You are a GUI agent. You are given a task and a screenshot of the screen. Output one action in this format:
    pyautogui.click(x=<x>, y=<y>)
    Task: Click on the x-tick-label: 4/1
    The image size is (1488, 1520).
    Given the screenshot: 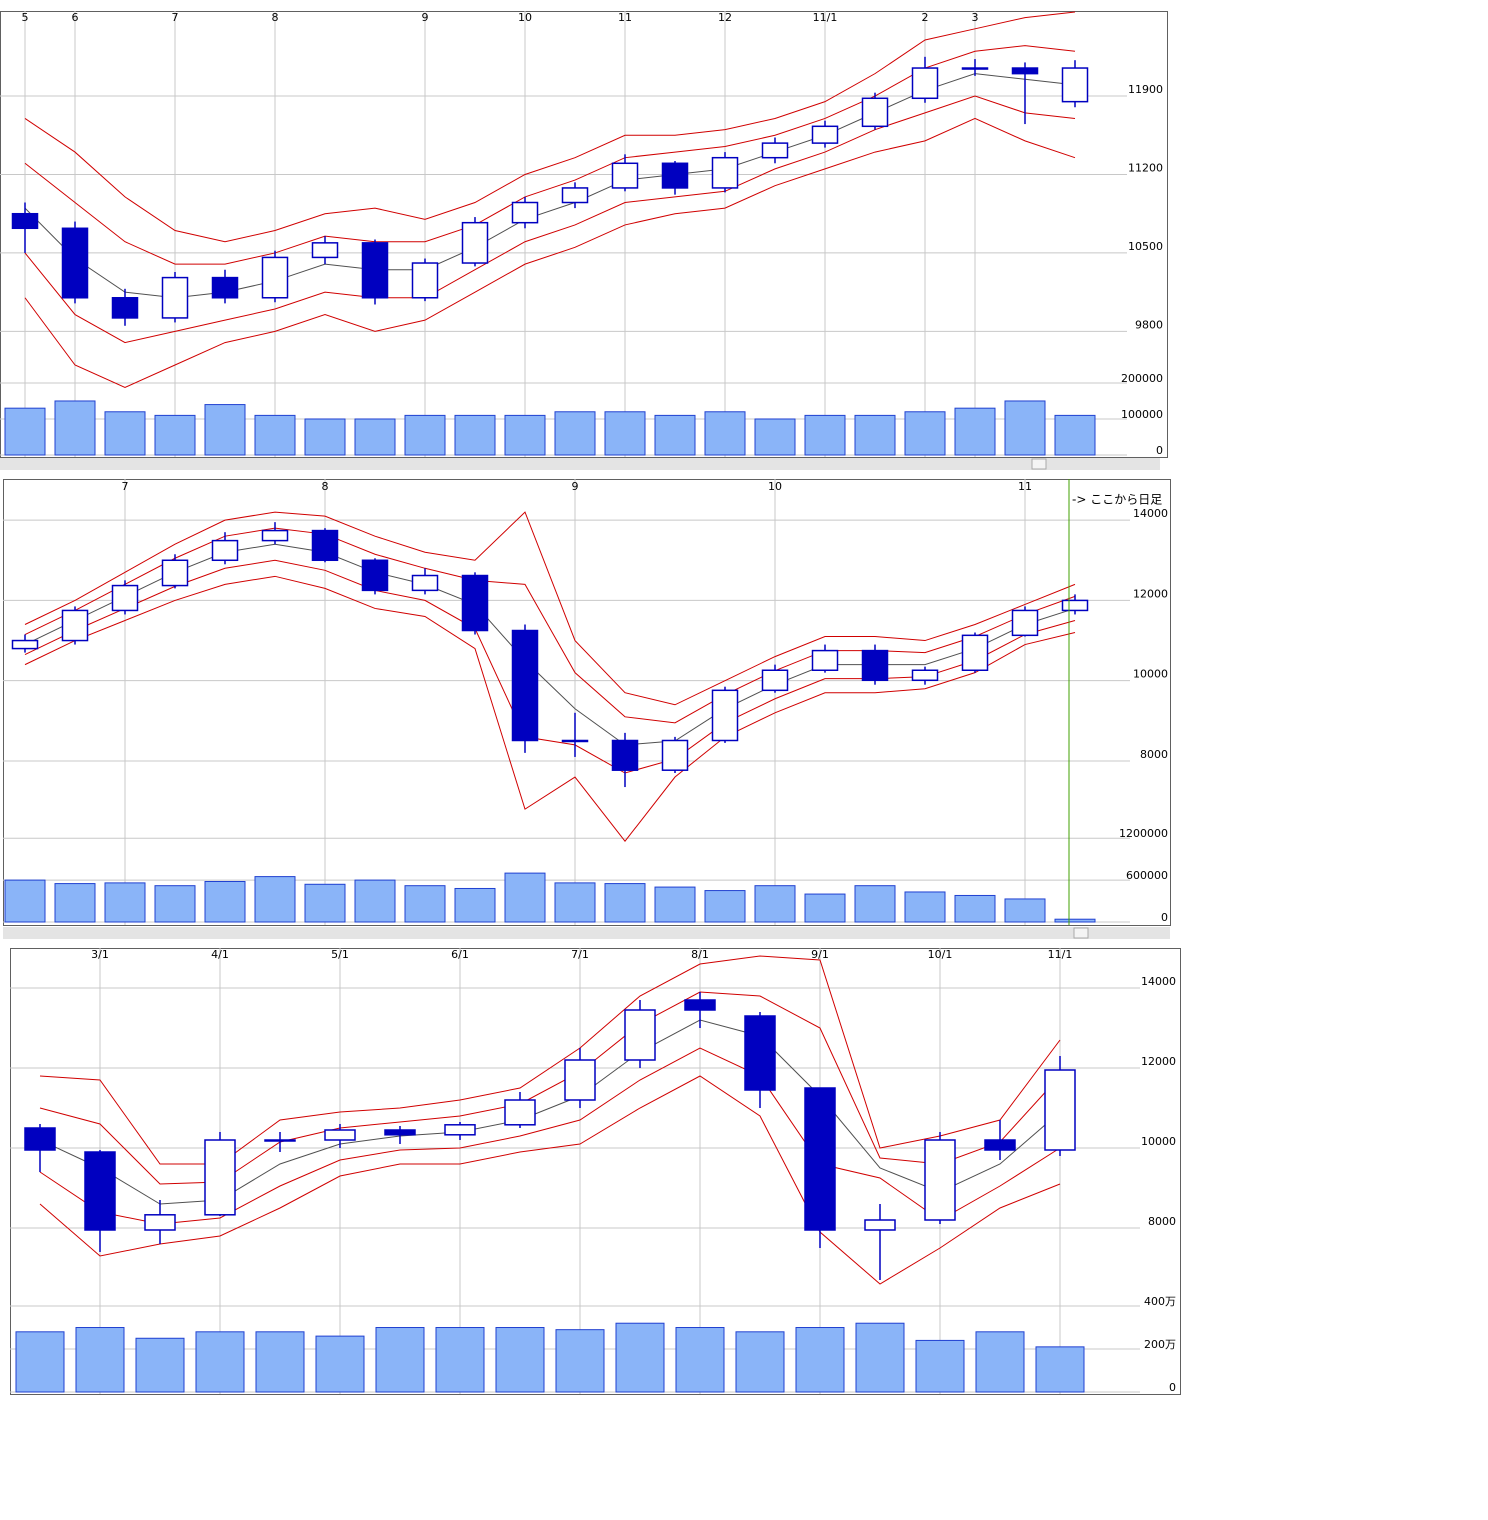 What is the action you would take?
    pyautogui.click(x=220, y=954)
    